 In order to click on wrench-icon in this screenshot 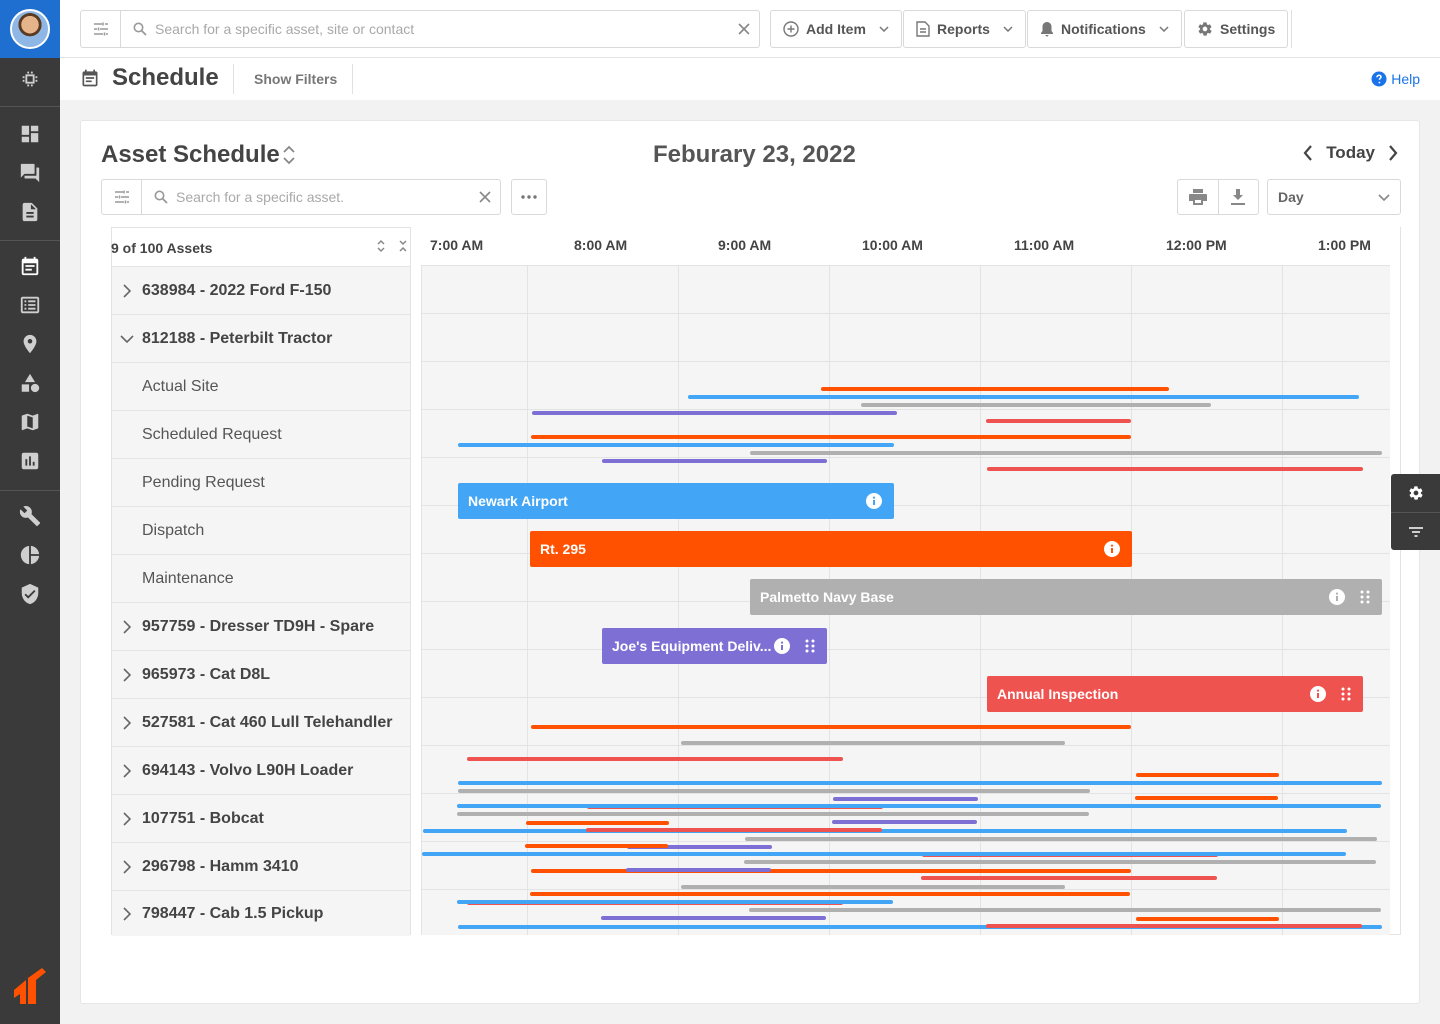, I will do `click(30, 516)`.